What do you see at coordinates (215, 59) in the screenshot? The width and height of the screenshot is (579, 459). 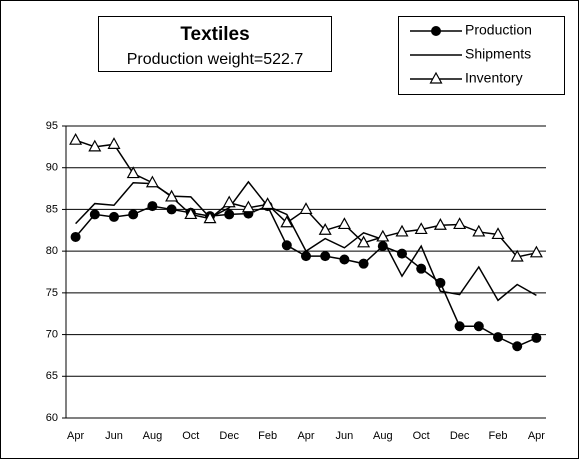 I see `chart-subtitle: Production weight=522.7` at bounding box center [215, 59].